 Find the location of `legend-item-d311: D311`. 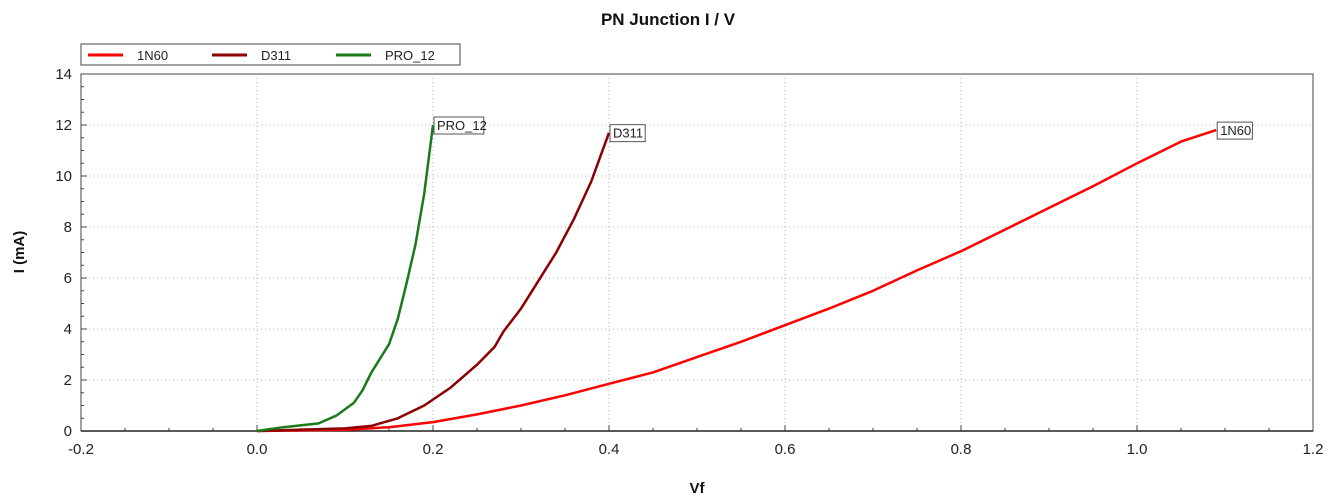

legend-item-d311: D311 is located at coordinates (251, 55).